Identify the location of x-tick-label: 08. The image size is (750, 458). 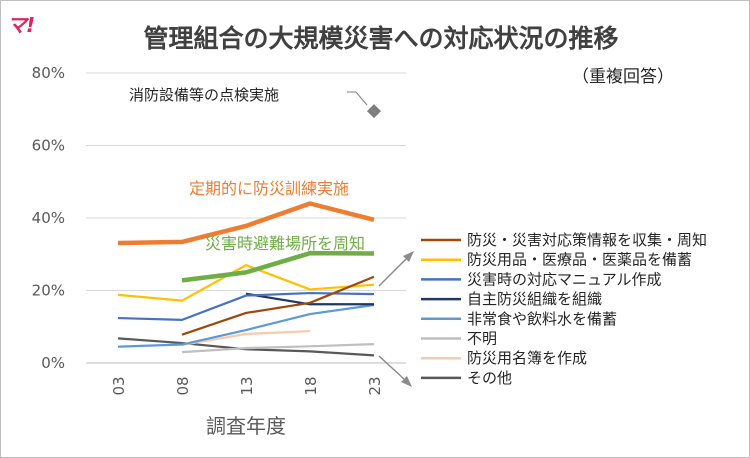
(183, 385).